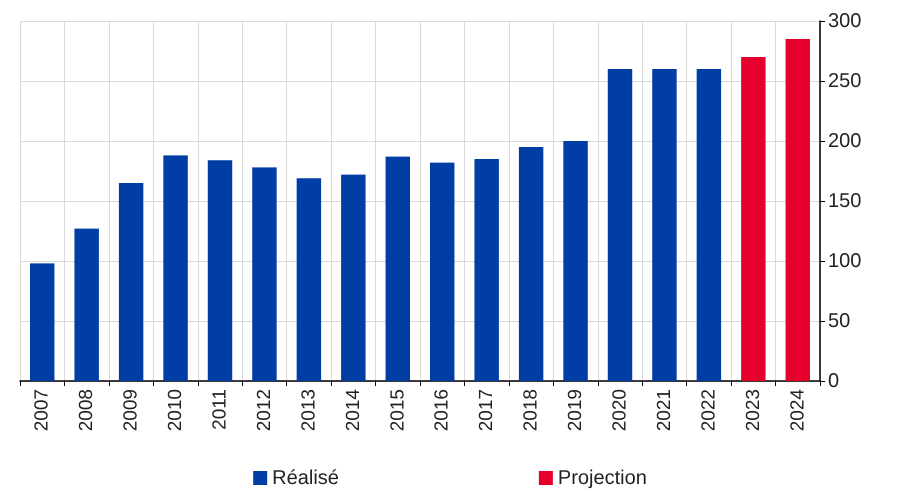  I want to click on x-tick-label: 2008, so click(87, 410).